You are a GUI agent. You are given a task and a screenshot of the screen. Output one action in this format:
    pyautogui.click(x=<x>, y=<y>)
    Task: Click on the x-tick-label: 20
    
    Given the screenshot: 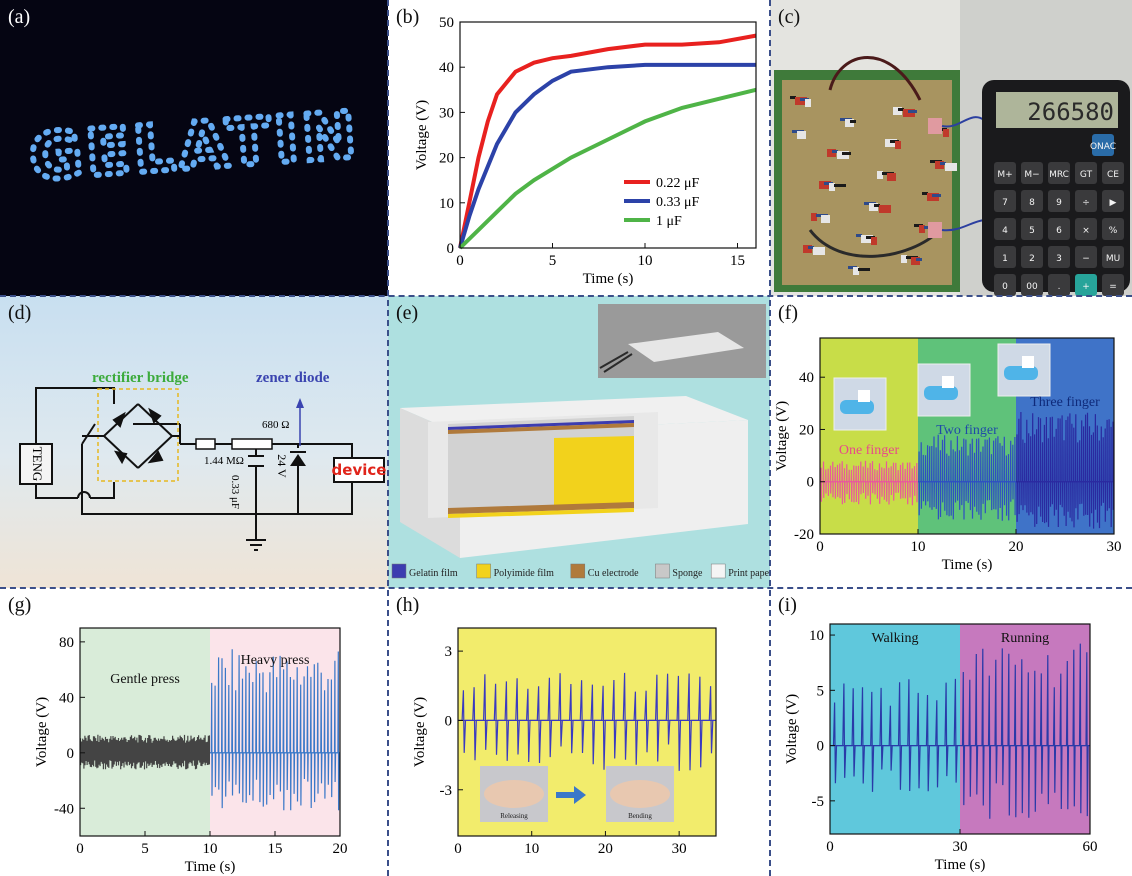 What is the action you would take?
    pyautogui.click(x=1016, y=547)
    